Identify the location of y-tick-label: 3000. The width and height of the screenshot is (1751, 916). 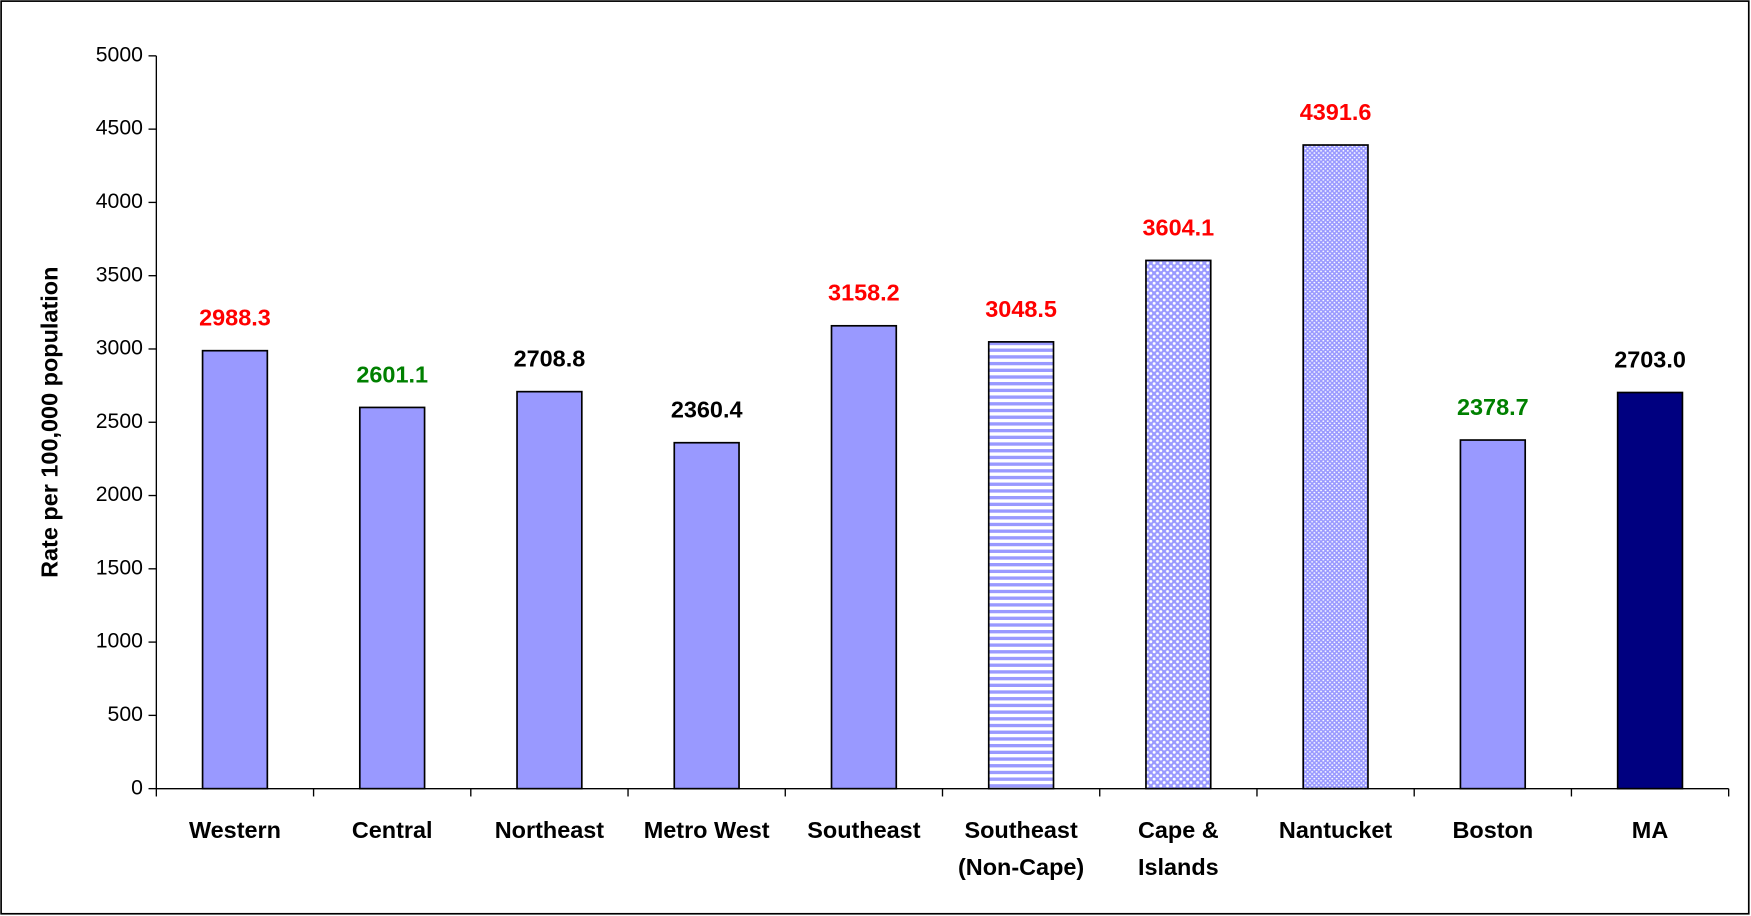
(119, 348).